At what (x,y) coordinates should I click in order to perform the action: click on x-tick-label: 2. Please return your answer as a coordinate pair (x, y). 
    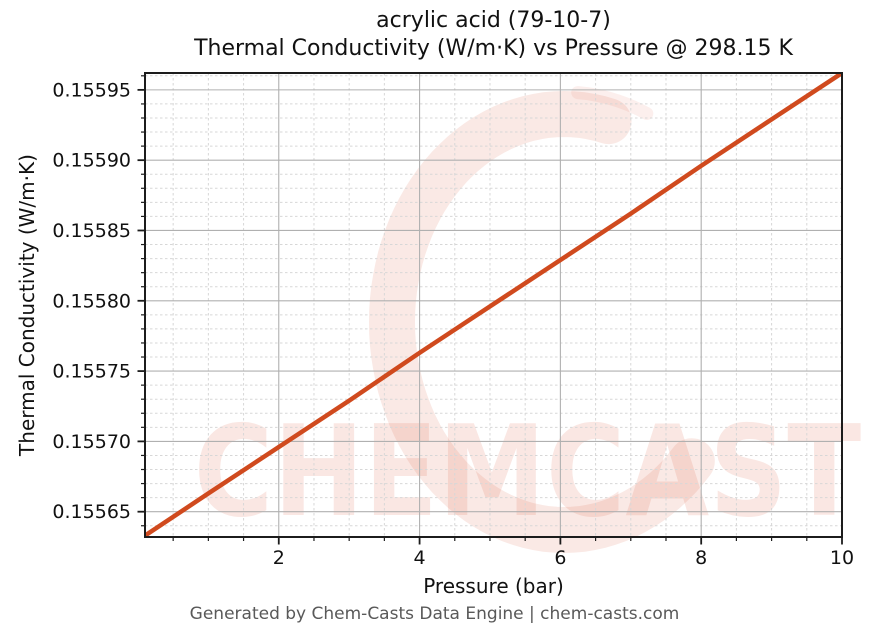
    Looking at the image, I should click on (279, 558).